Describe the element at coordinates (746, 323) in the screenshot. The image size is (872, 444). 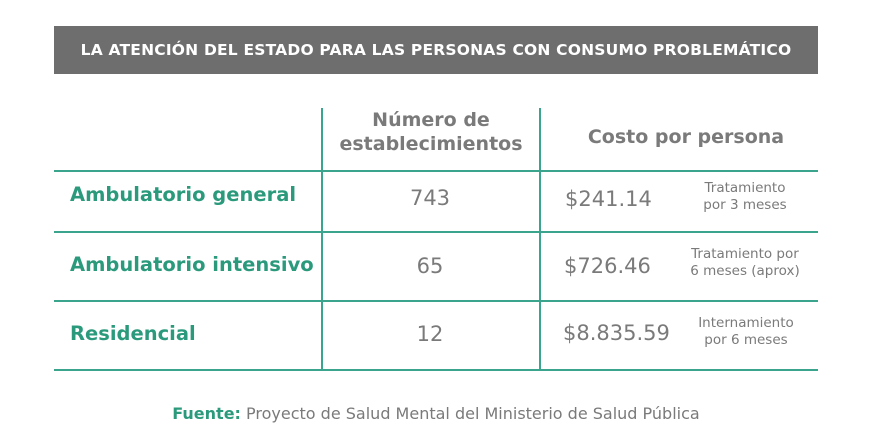
I see `treatment-note-line1: Internamiento` at that location.